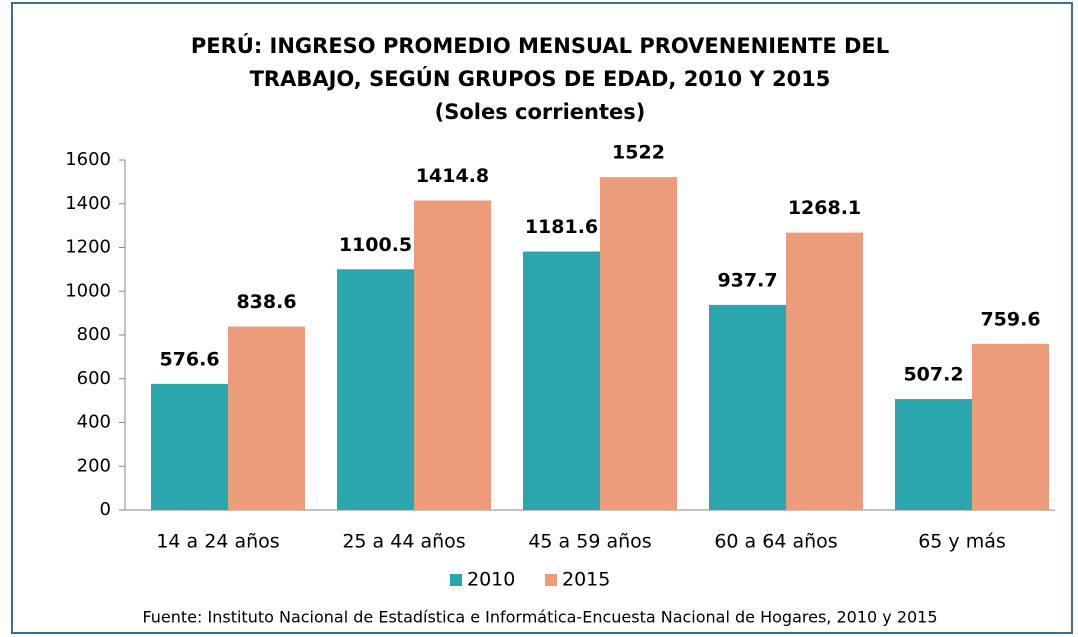  Describe the element at coordinates (403, 542) in the screenshot. I see `x-tick-label: 25 a 44 años` at that location.